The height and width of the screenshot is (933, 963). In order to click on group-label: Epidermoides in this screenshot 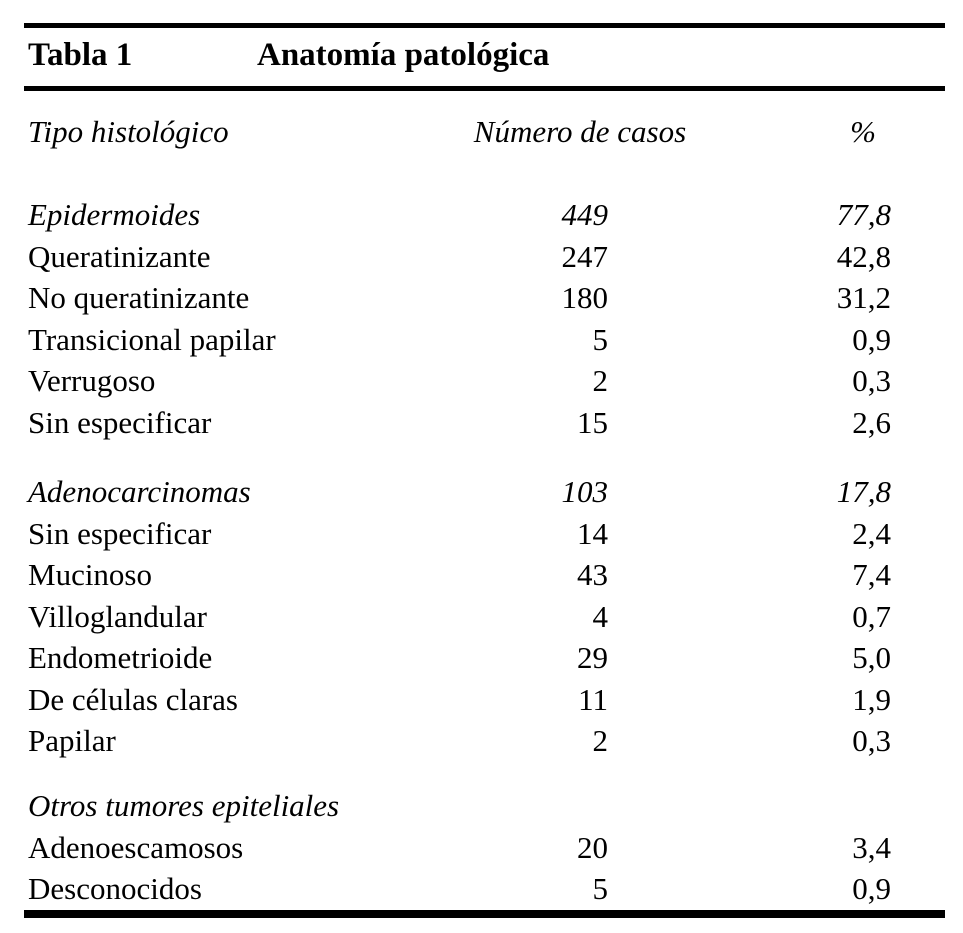, I will do `click(114, 214)`.